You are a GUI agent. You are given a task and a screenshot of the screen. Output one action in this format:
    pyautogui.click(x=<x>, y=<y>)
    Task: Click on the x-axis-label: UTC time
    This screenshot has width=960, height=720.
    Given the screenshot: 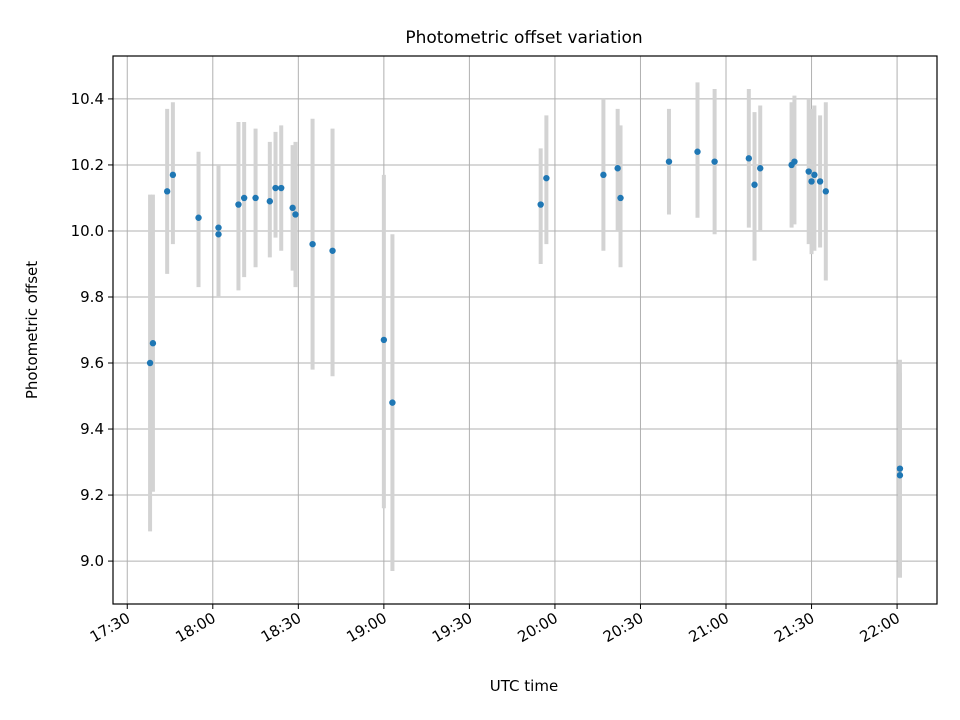 What is the action you would take?
    pyautogui.click(x=524, y=686)
    